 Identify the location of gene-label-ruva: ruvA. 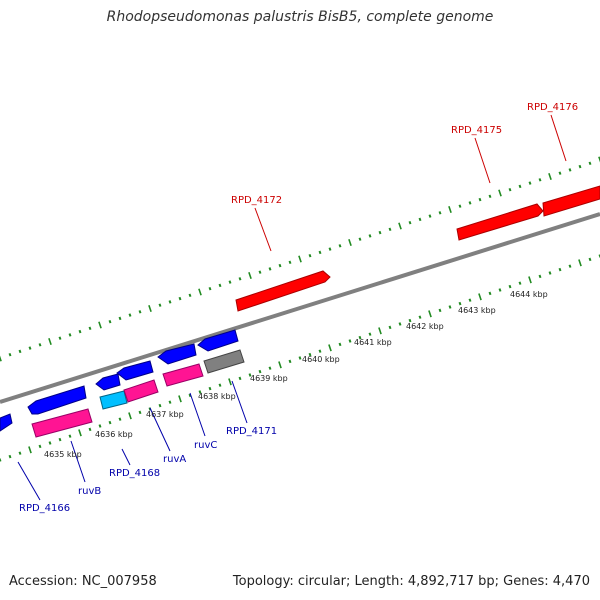
(174, 459).